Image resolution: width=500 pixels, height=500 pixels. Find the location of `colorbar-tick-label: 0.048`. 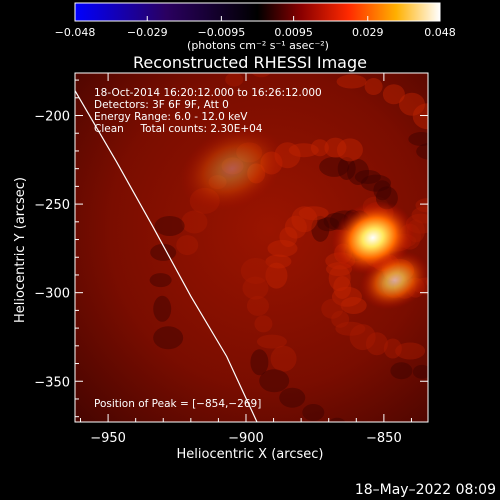

colorbar-tick-label: 0.048 is located at coordinates (440, 32).